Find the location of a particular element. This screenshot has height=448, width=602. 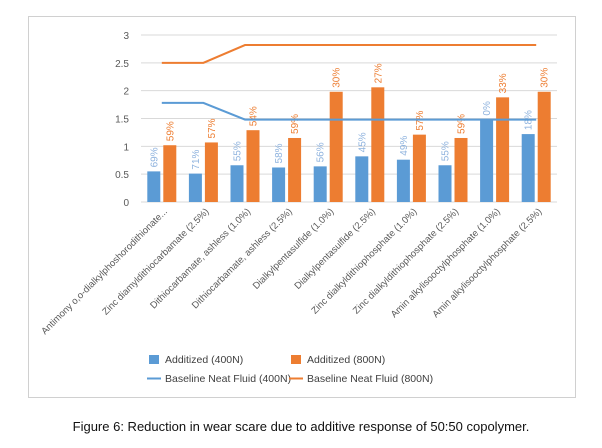

bar-data-label: 57% is located at coordinates (212, 128).